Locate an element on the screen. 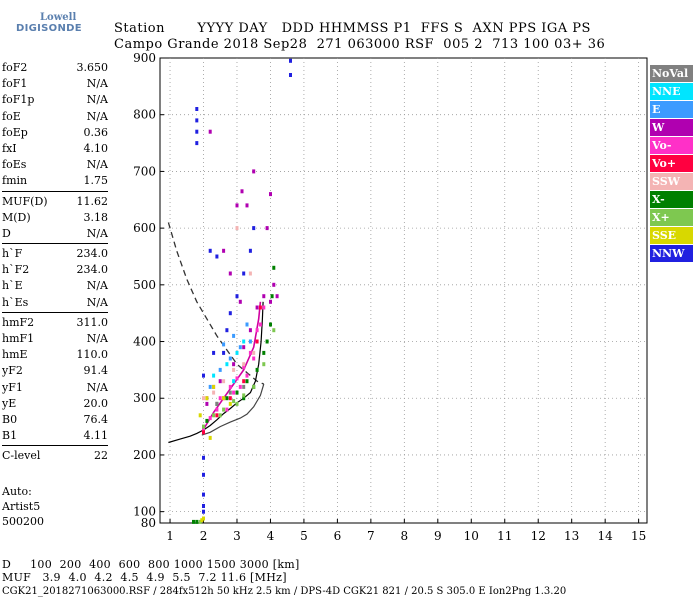 This screenshot has height=600, width=700. param-value: 4.10 is located at coordinates (96, 148).